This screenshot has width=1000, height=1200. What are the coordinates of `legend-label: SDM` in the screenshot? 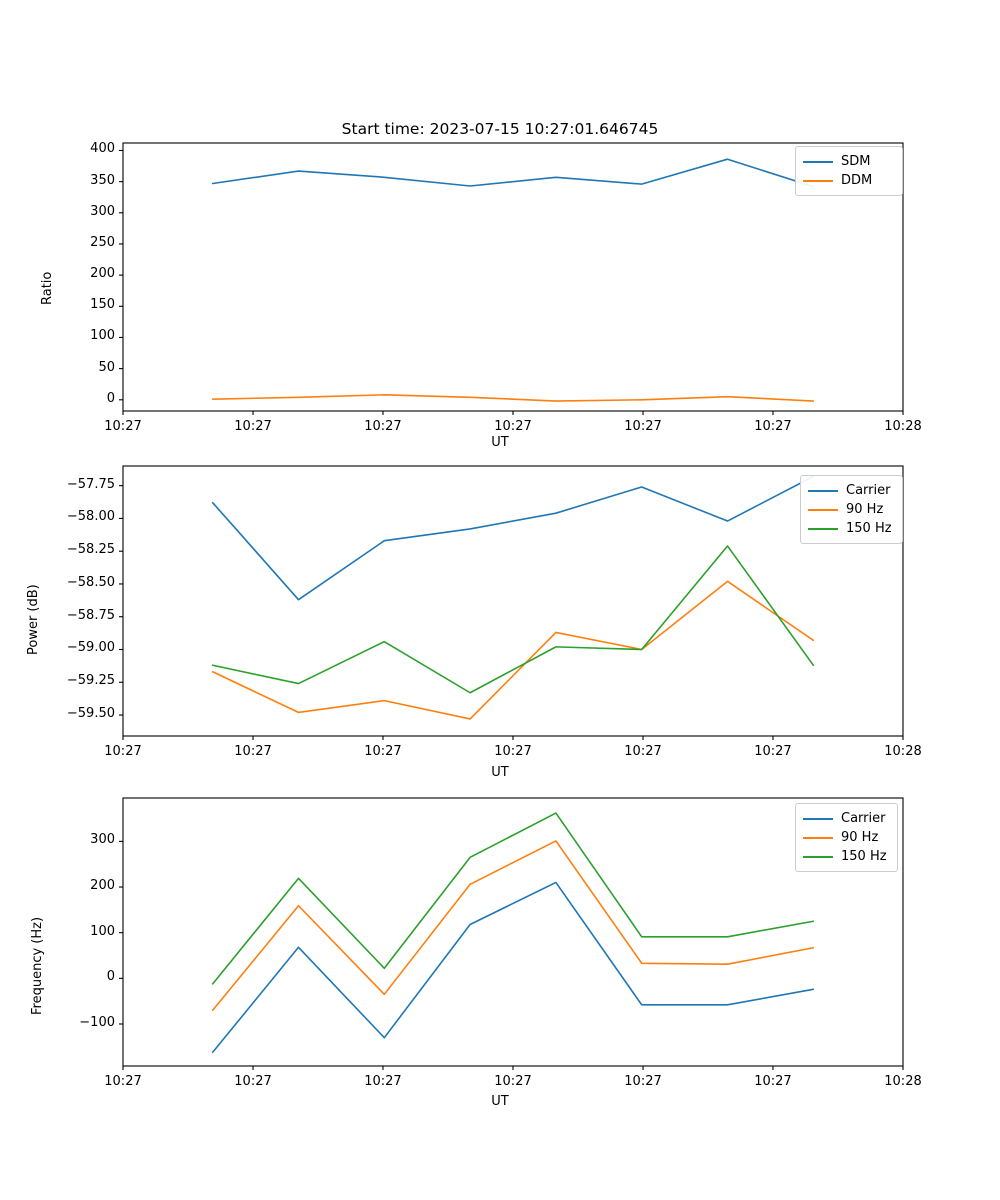 It's located at (856, 161).